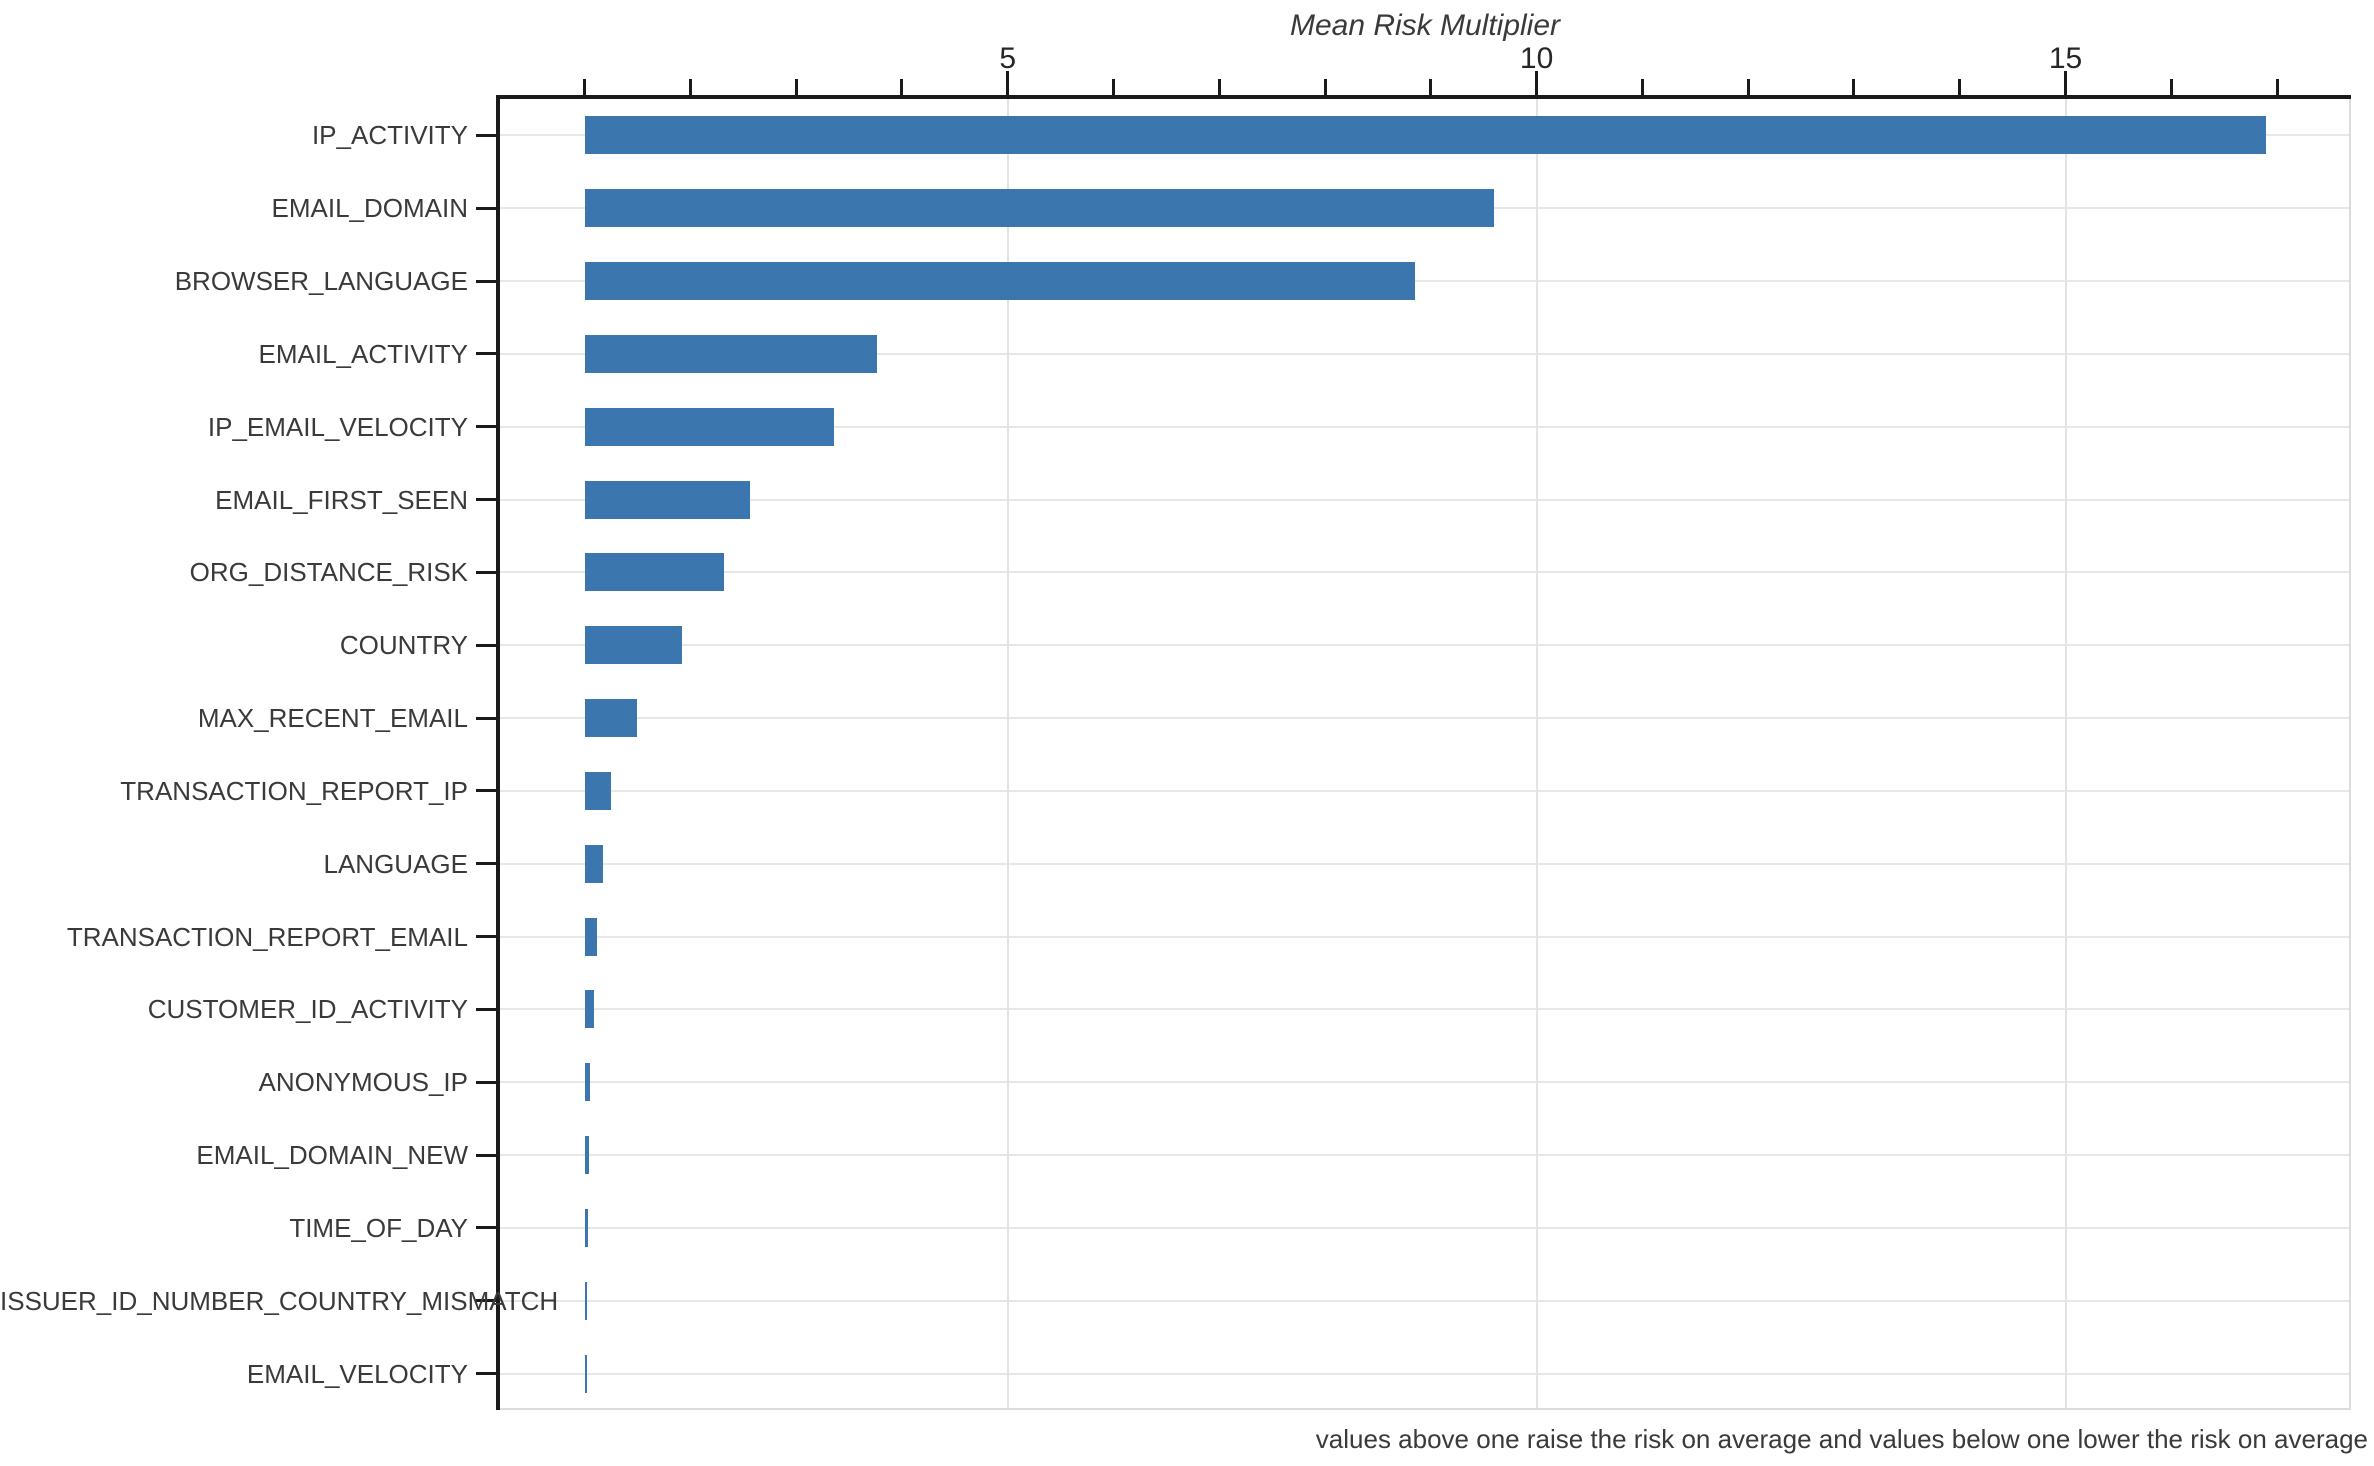 Image resolution: width=2374 pixels, height=1466 pixels. What do you see at coordinates (389, 135) in the screenshot?
I see `y-category-label: IP_ACTIVITY` at bounding box center [389, 135].